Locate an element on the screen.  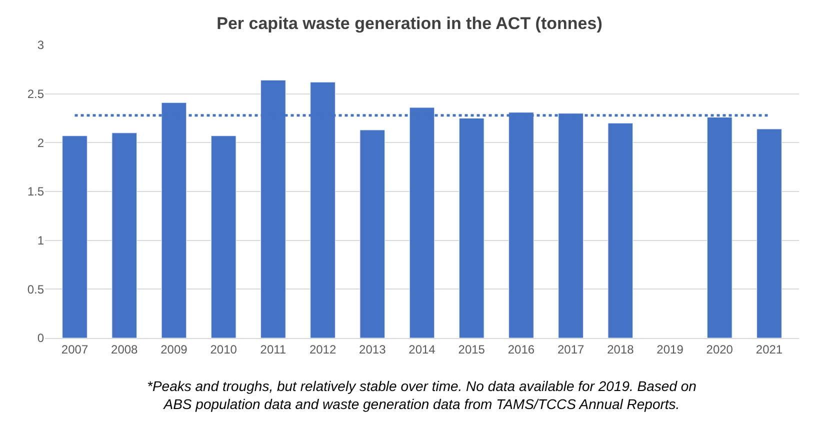
chart-title: Per capita waste generation in the ACT (tonnes) is located at coordinates (409, 24).